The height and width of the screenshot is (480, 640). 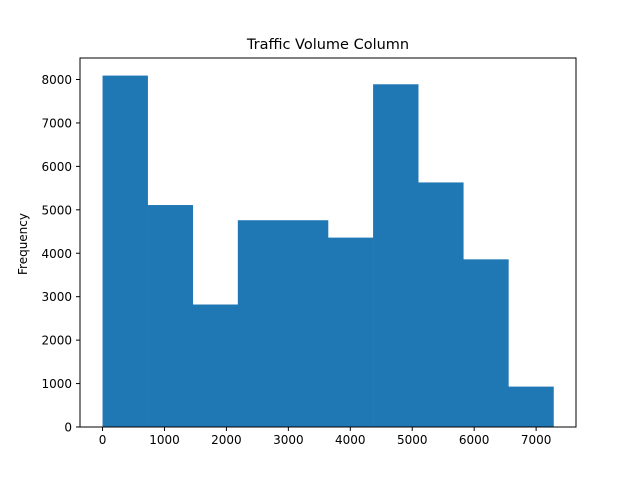 I want to click on y-axis-ticks: 0 1000 2000 3000 4000 5000 6000 7000 8000, so click(x=60, y=254).